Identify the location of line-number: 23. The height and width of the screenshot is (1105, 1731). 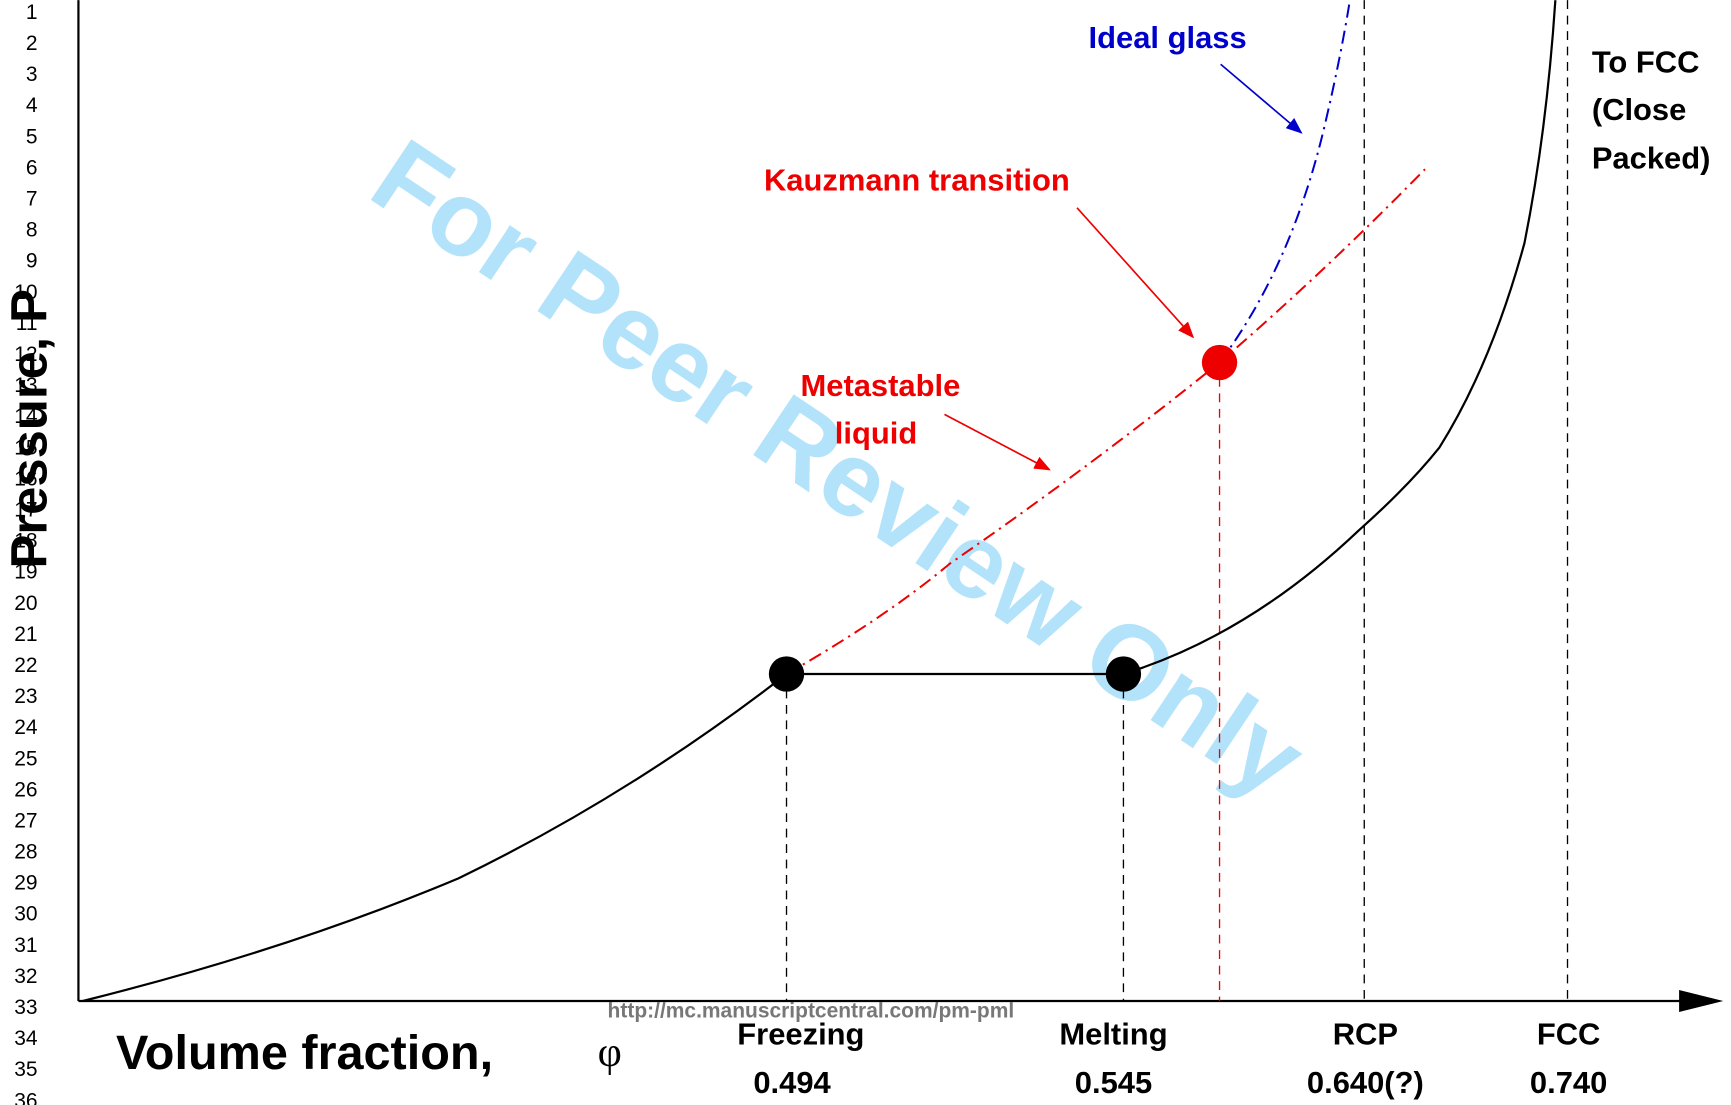
(25, 696).